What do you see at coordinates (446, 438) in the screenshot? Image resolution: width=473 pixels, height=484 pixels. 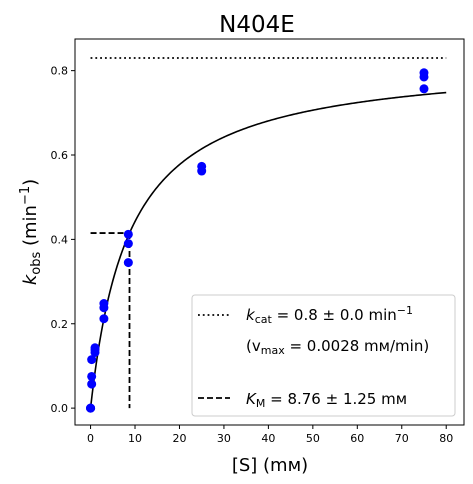 I see `x-tick-label: 80` at bounding box center [446, 438].